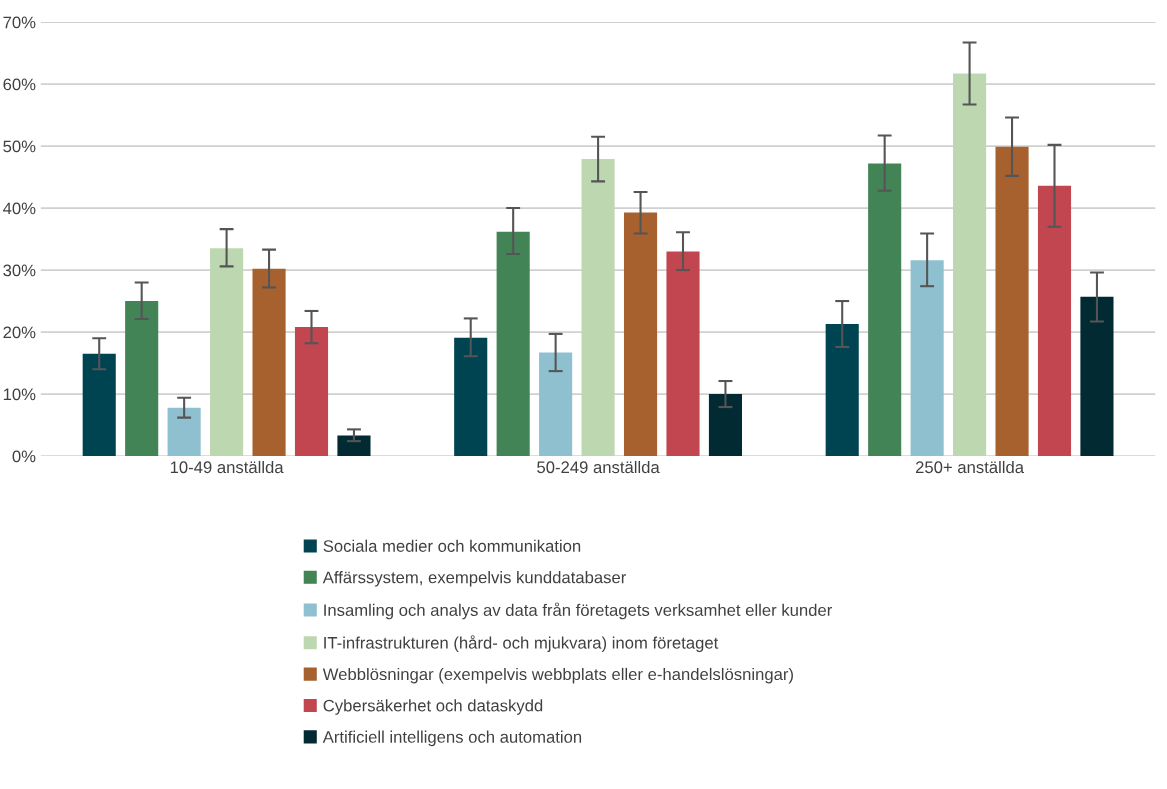  I want to click on y-tick-label: 20%, so click(19, 332).